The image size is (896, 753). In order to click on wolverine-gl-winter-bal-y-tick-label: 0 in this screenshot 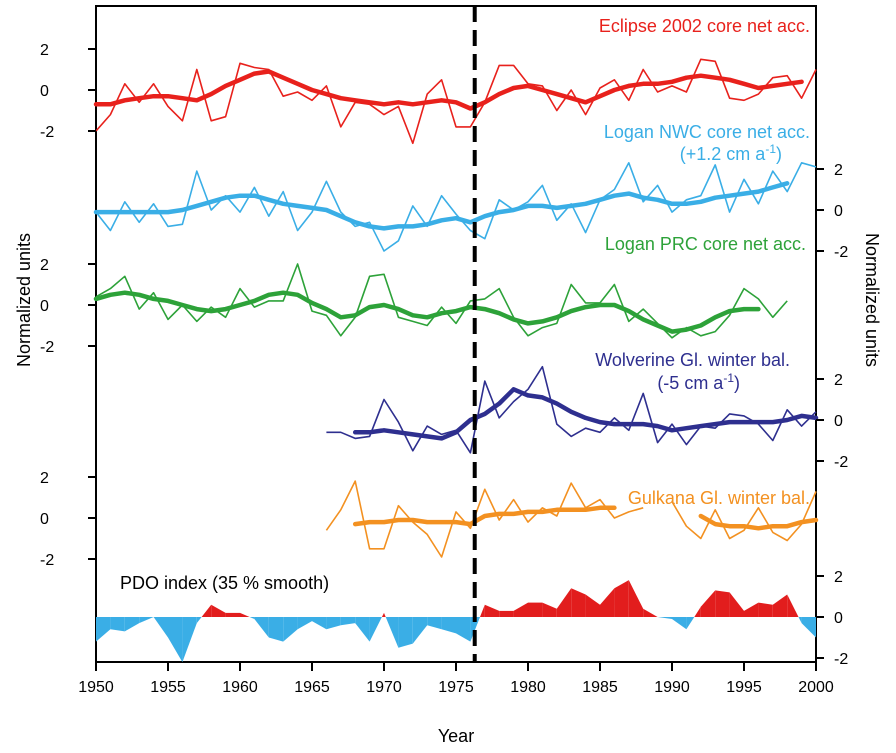, I will do `click(838, 421)`.